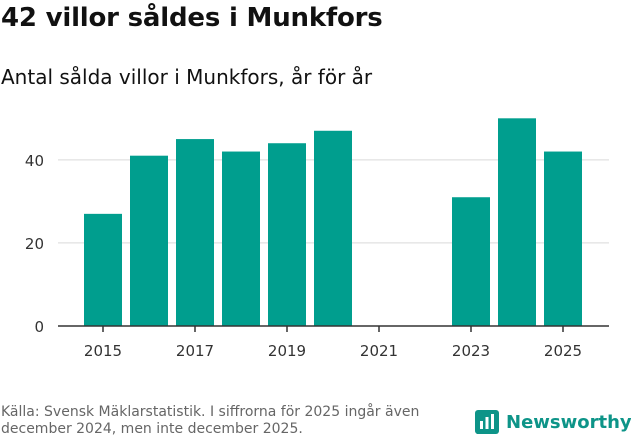 The height and width of the screenshot is (439, 631). What do you see at coordinates (192, 18) in the screenshot?
I see `chart-title: 42 villor såldes i Munkfors` at bounding box center [192, 18].